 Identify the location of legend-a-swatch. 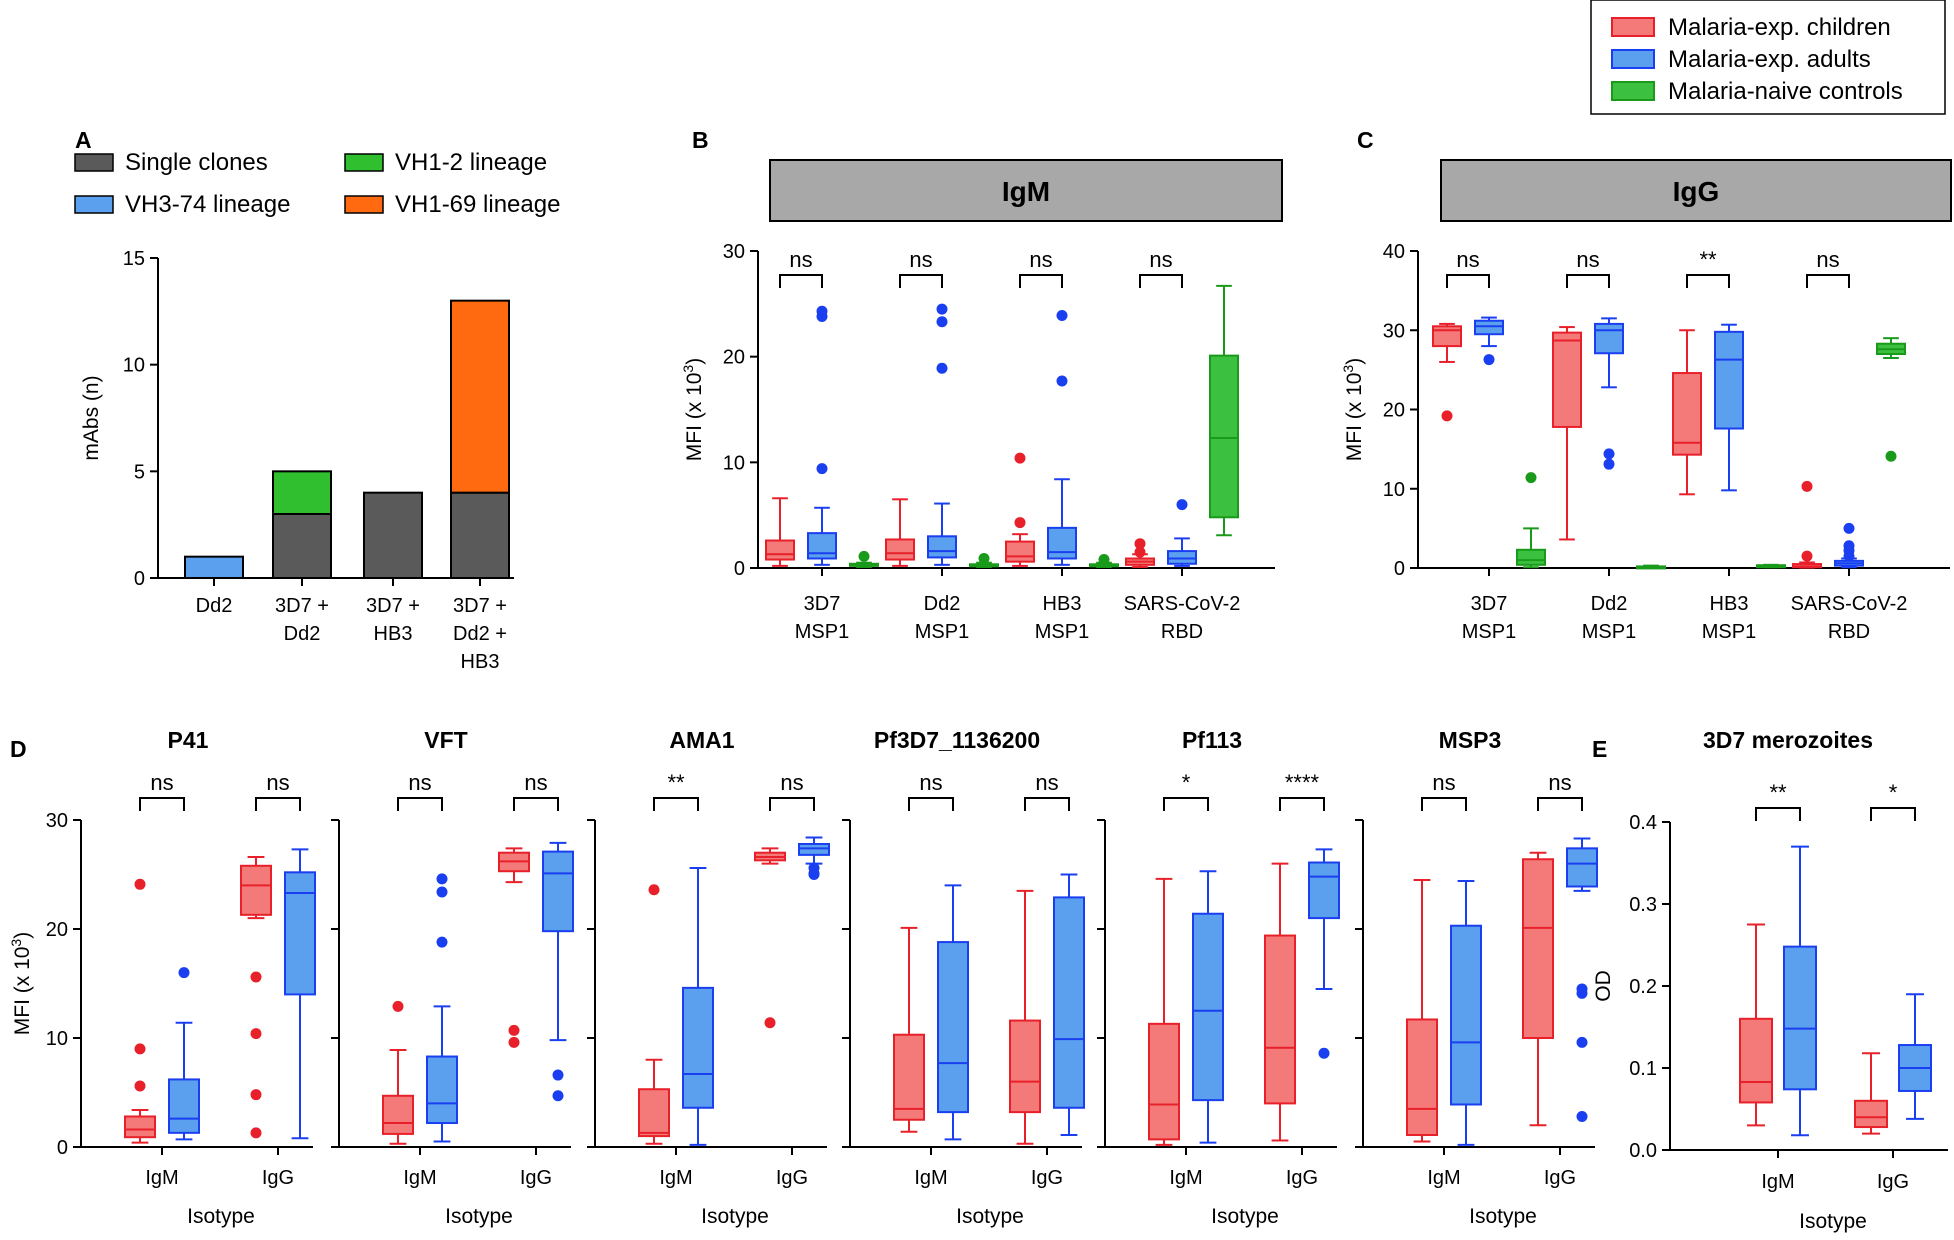
(364, 204).